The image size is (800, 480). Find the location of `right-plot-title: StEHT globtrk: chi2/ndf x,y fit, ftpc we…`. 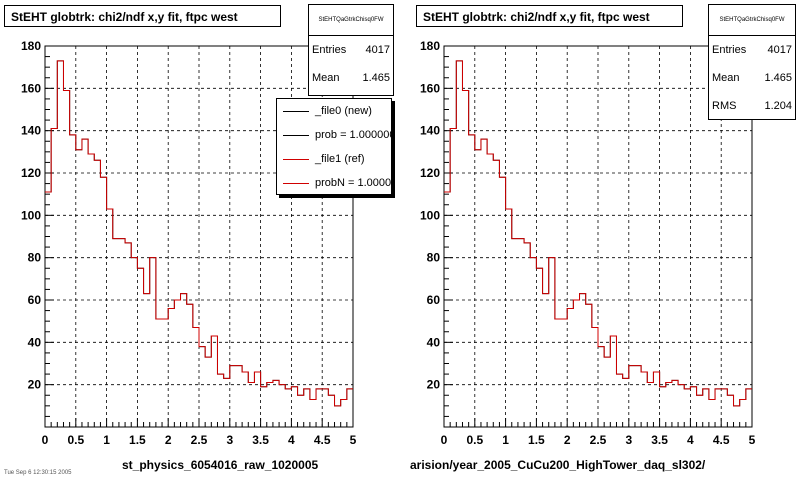

right-plot-title: StEHT globtrk: chi2/ndf x,y fit, ftpc we… is located at coordinates (549, 16).